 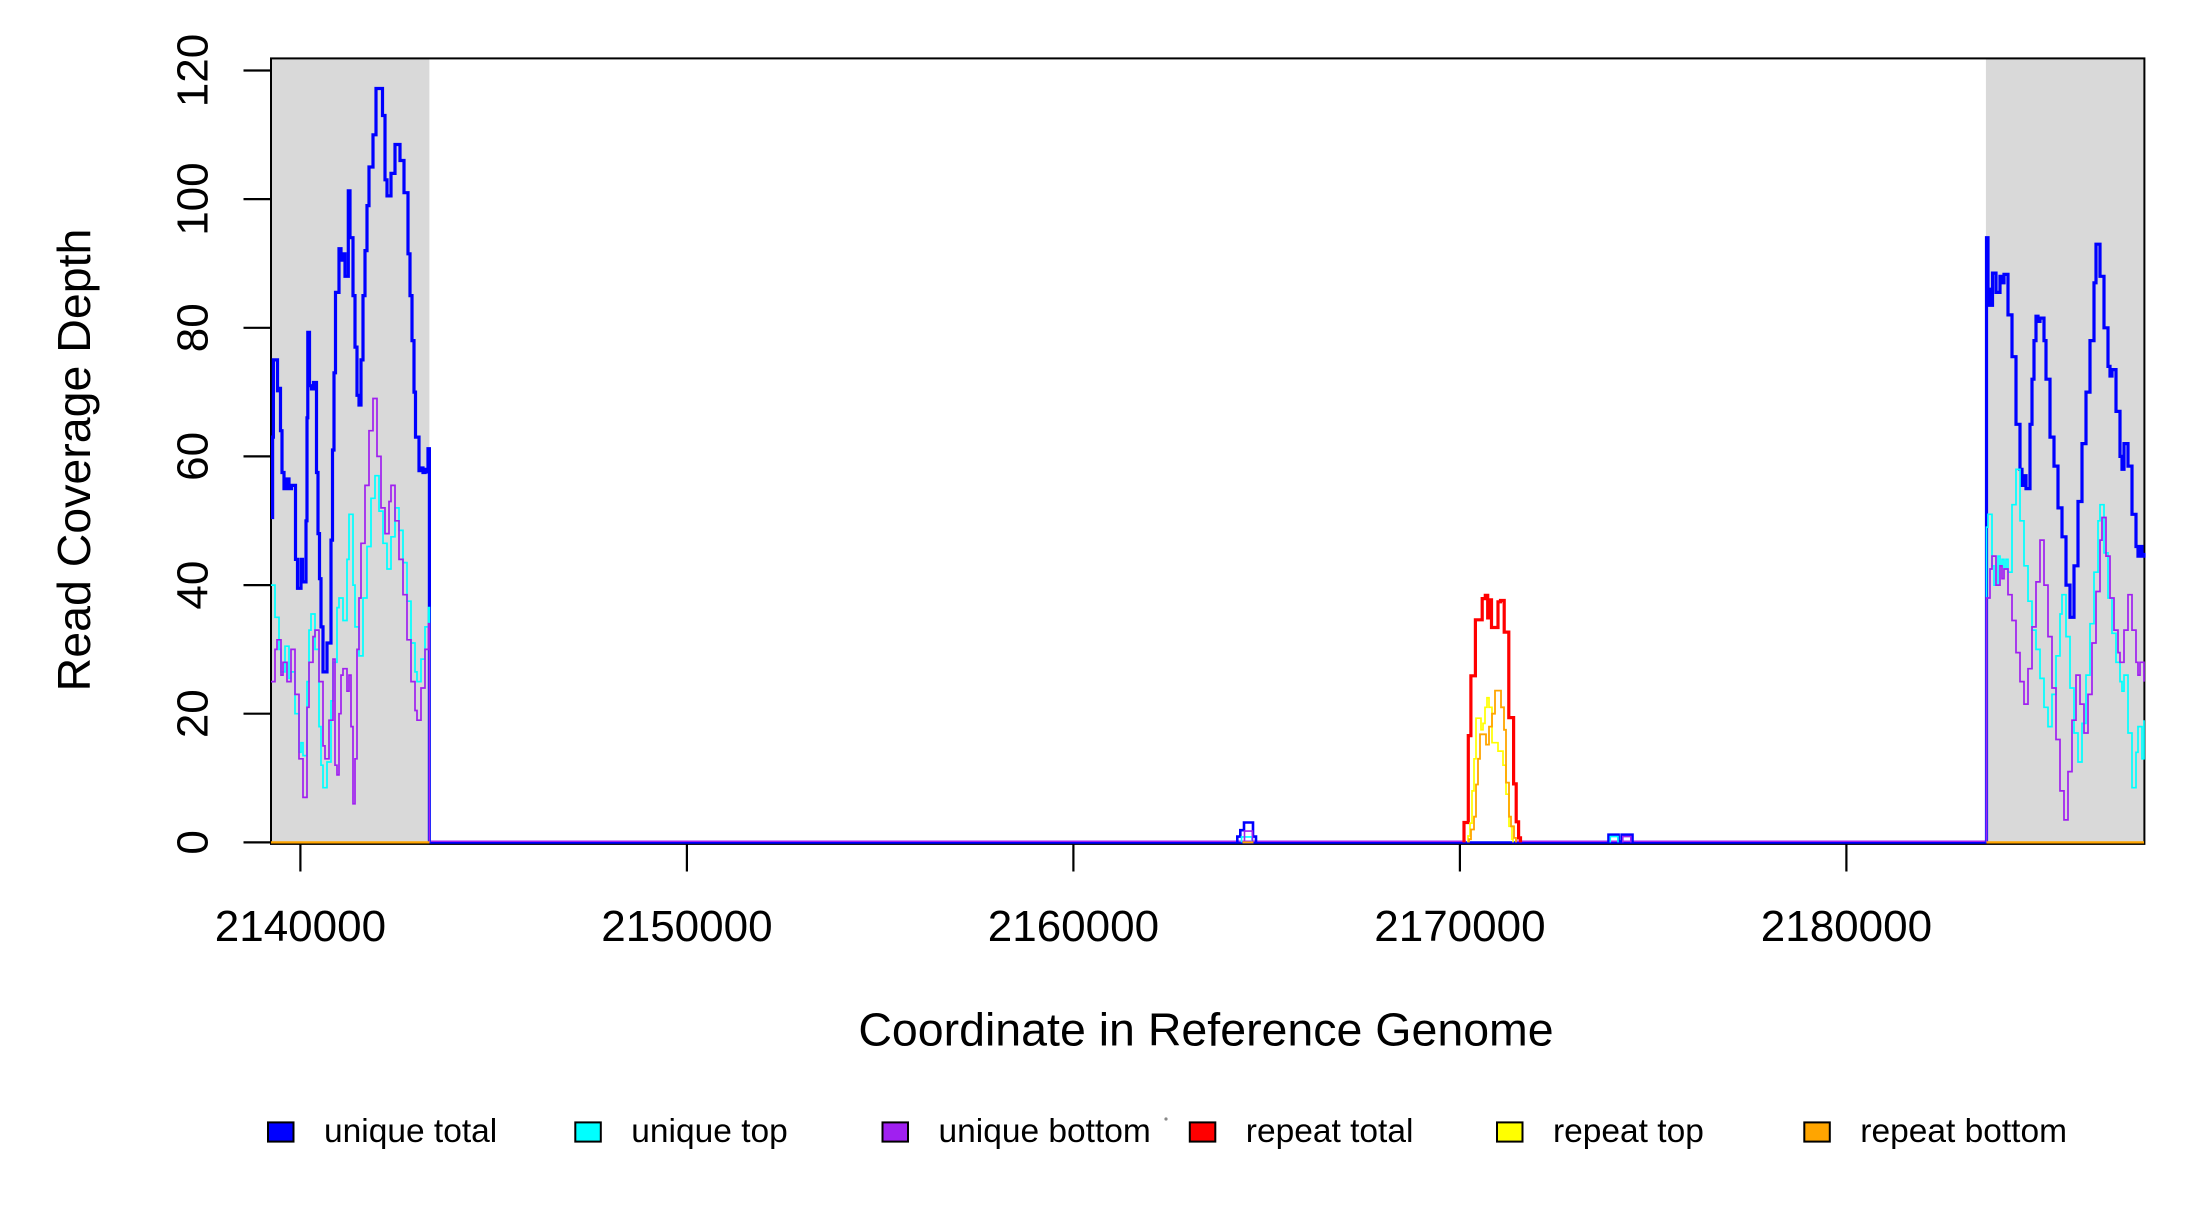 What do you see at coordinates (1205, 1030) in the screenshot?
I see `svg-text: Coordinate in Reference Genome` at bounding box center [1205, 1030].